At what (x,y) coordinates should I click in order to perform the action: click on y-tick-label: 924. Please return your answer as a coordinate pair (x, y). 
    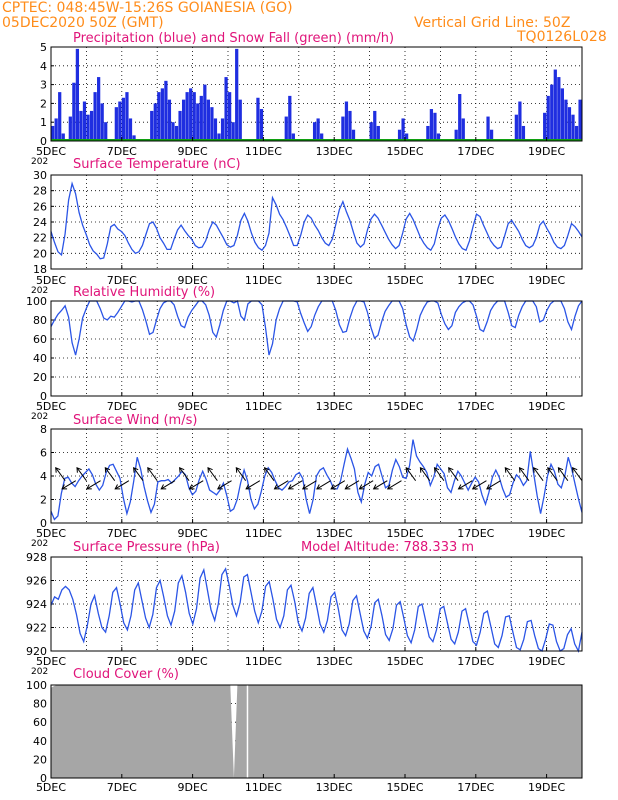
    Looking at the image, I should click on (36, 604).